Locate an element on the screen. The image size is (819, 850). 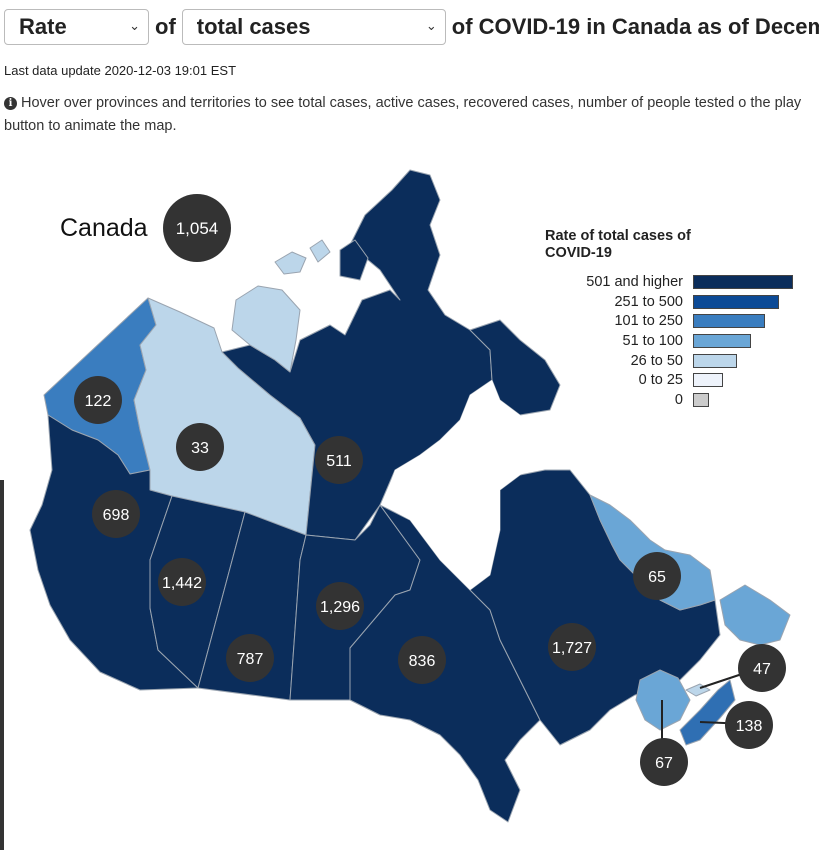
region-bubble-ns: 138 is located at coordinates (749, 725).